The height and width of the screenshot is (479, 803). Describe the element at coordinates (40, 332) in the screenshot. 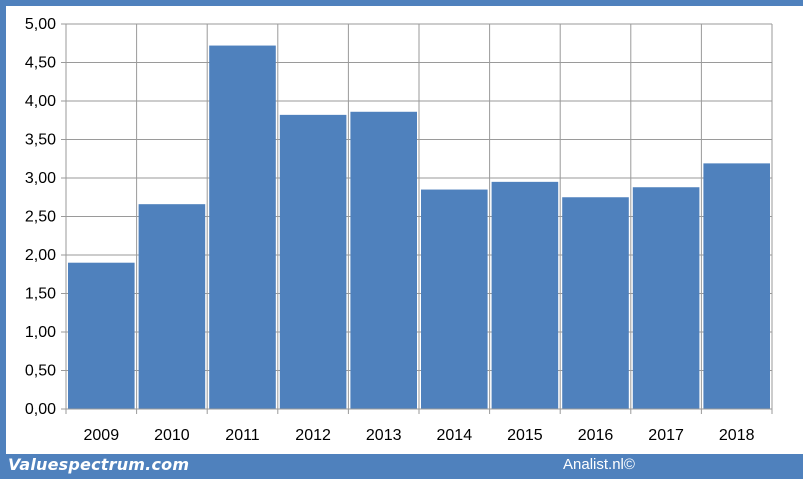

I see `y-tick-label: 1,00` at that location.